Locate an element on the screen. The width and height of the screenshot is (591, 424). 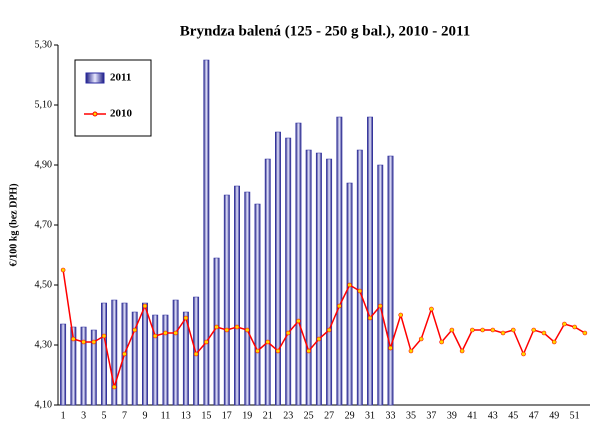
x-tick-label: 43 is located at coordinates (493, 415).